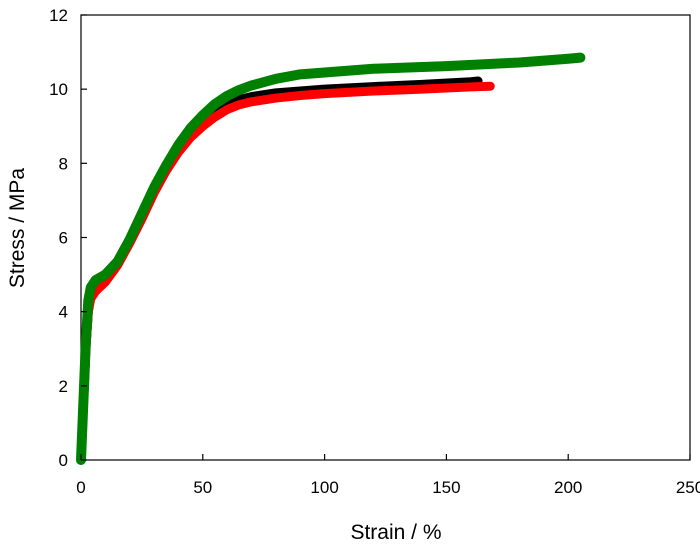  What do you see at coordinates (202, 487) in the screenshot?
I see `x-tick-label: 50` at bounding box center [202, 487].